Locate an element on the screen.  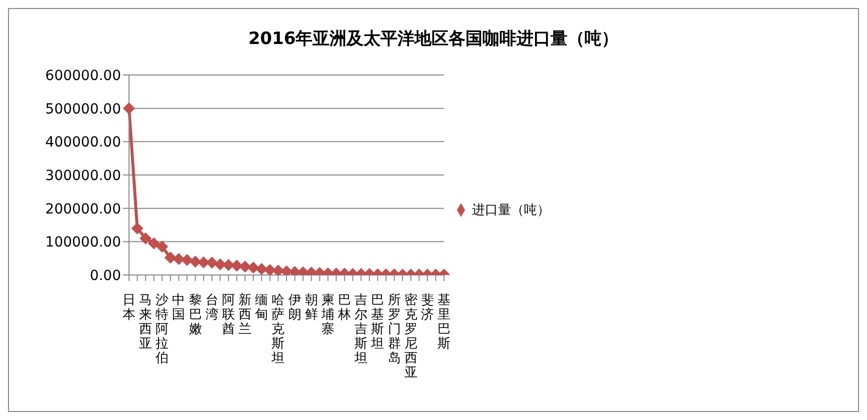
y-tick-label: 500000.00 is located at coordinates (83, 109).